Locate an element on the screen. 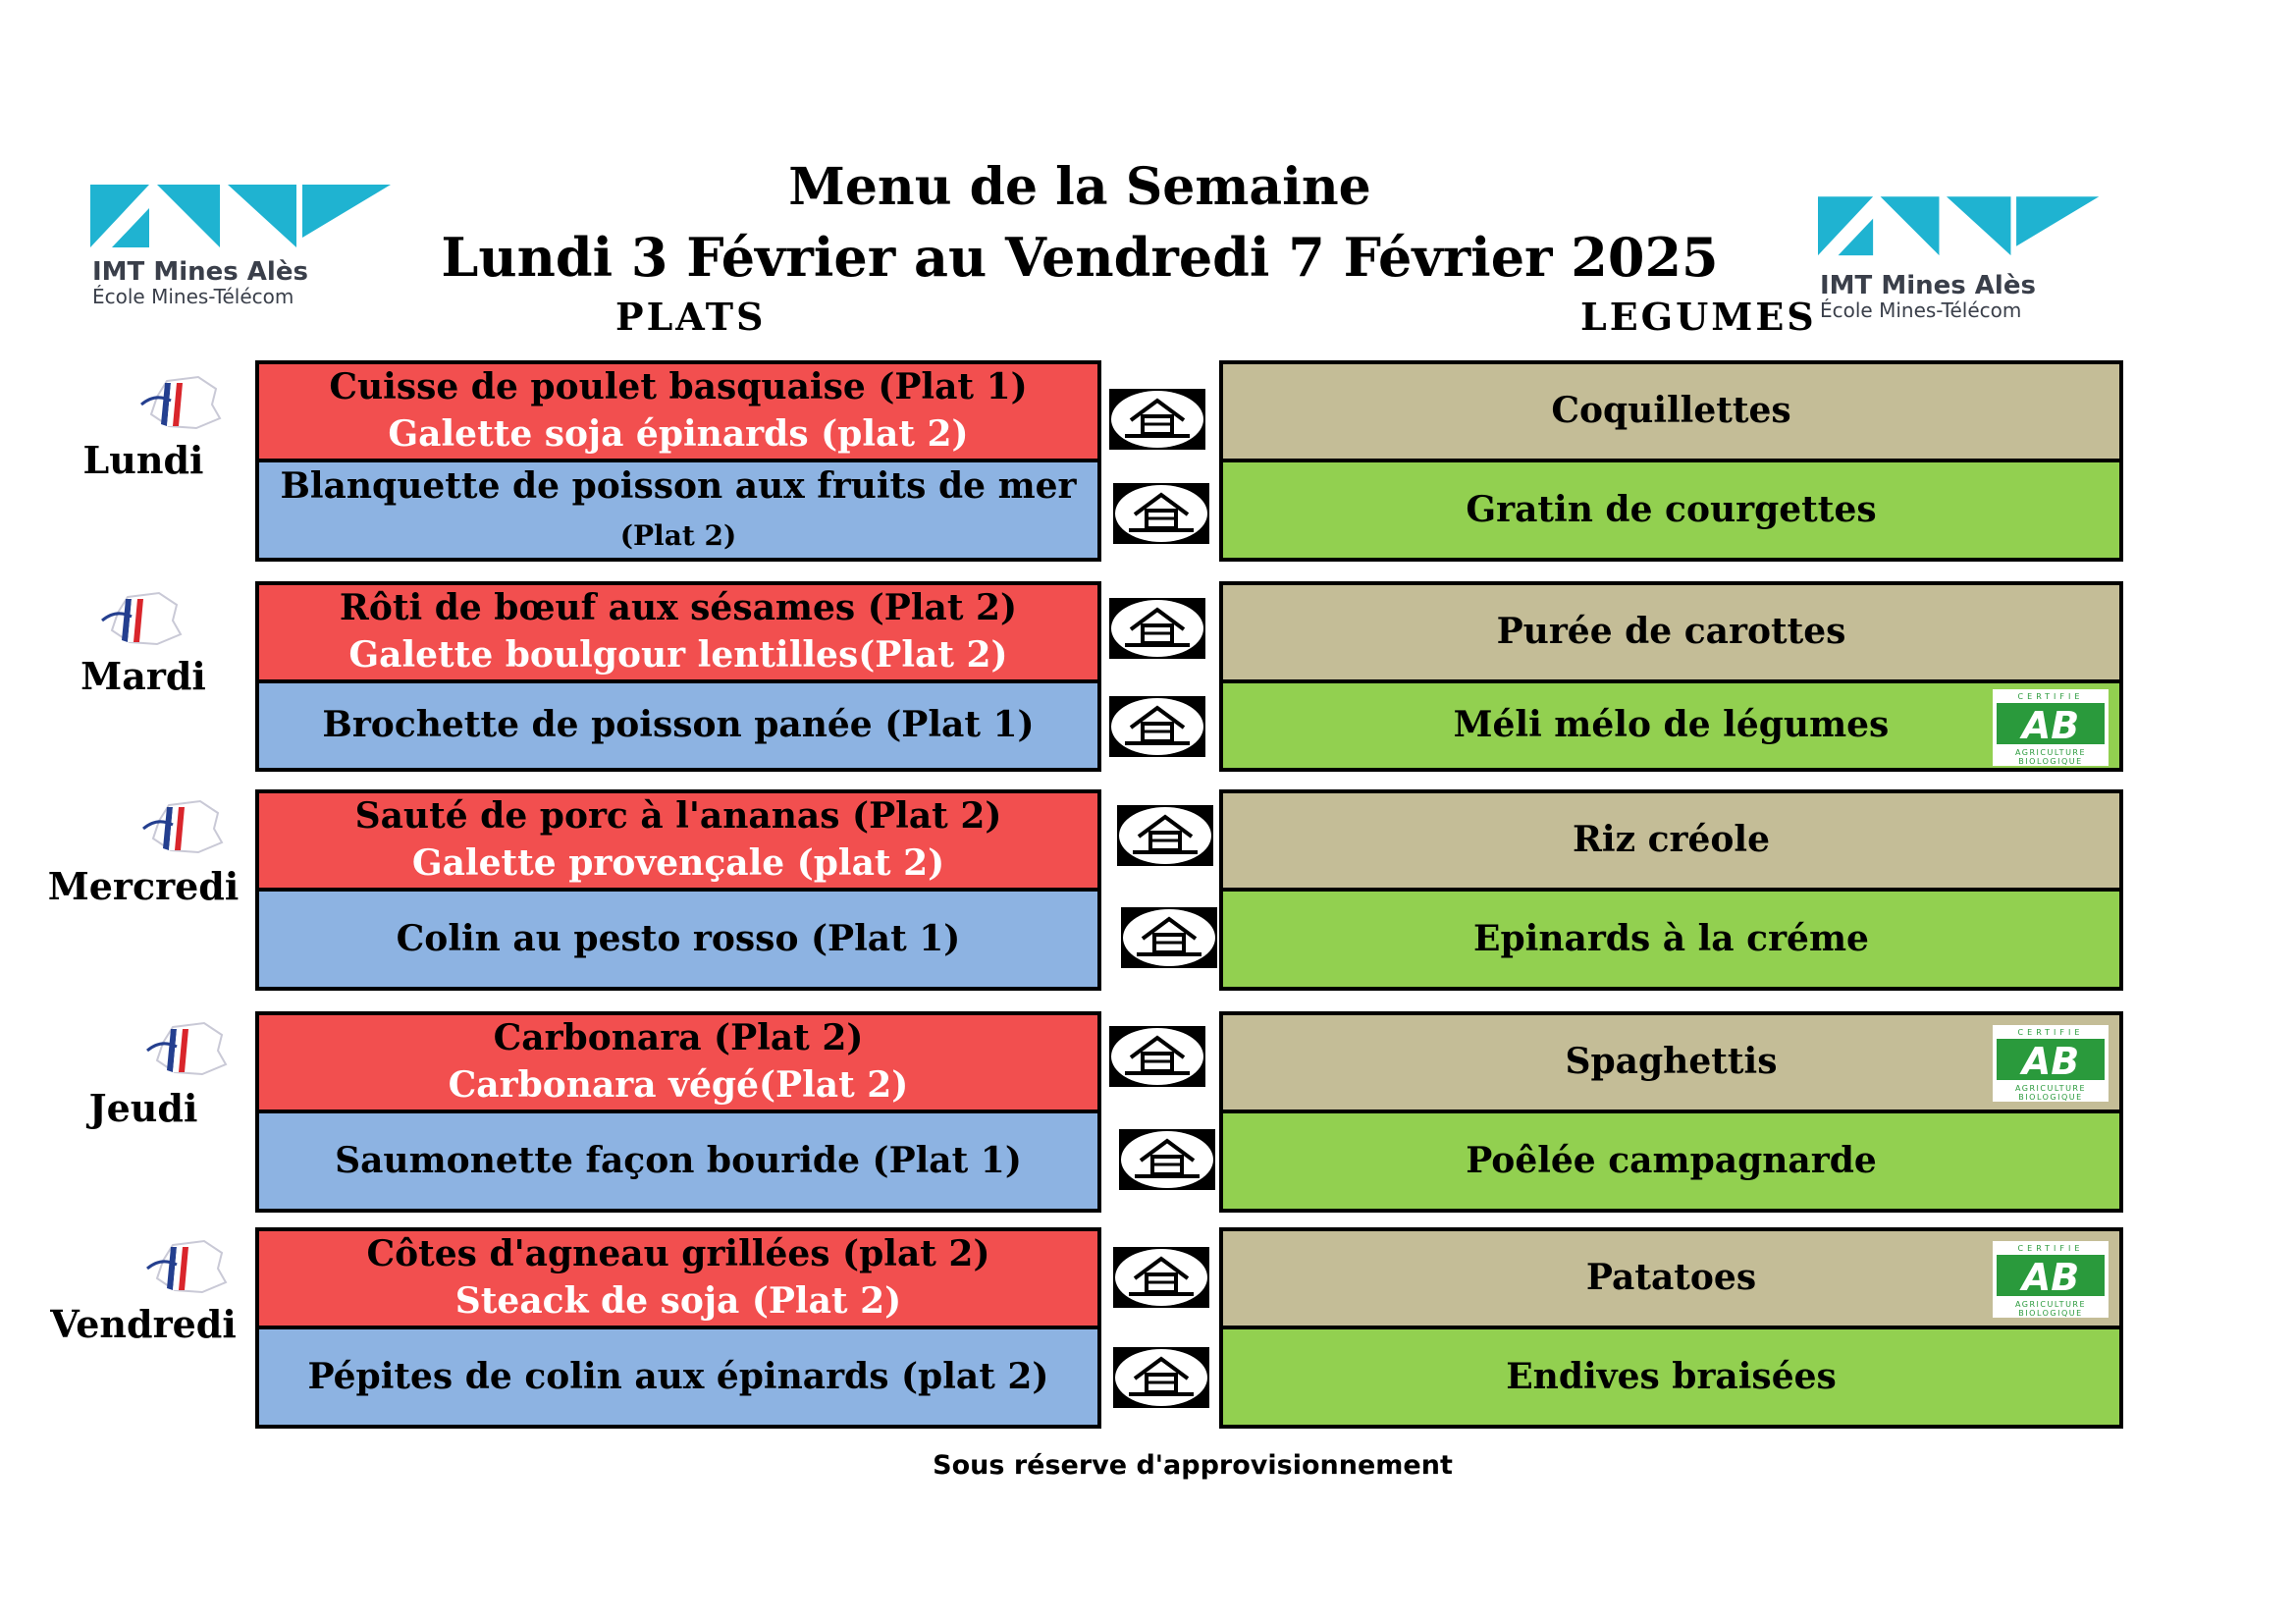 The height and width of the screenshot is (1624, 2296). day-label-mercredi: Mercredi is located at coordinates (143, 886).